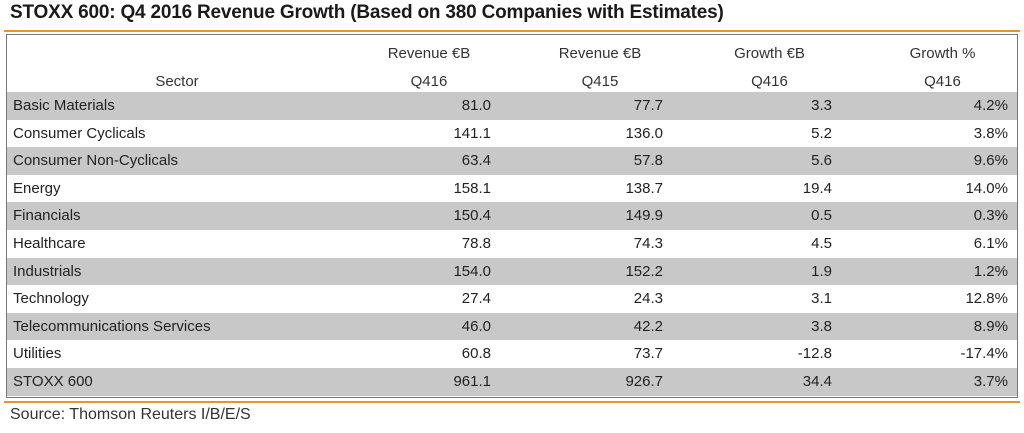 This screenshot has width=1024, height=433. What do you see at coordinates (644, 133) in the screenshot?
I see `revenue-q415-cell: 136.0` at bounding box center [644, 133].